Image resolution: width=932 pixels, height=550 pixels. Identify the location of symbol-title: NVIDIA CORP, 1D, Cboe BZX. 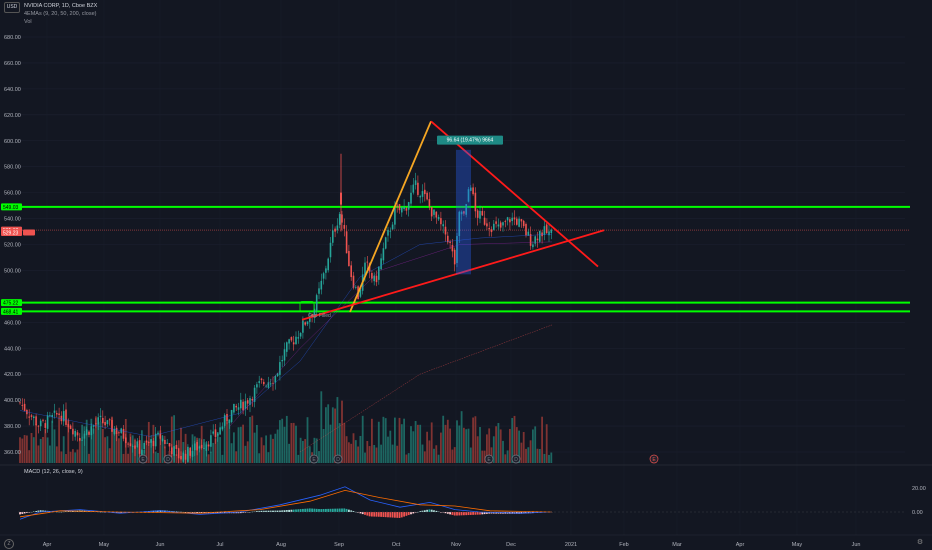
(61, 6).